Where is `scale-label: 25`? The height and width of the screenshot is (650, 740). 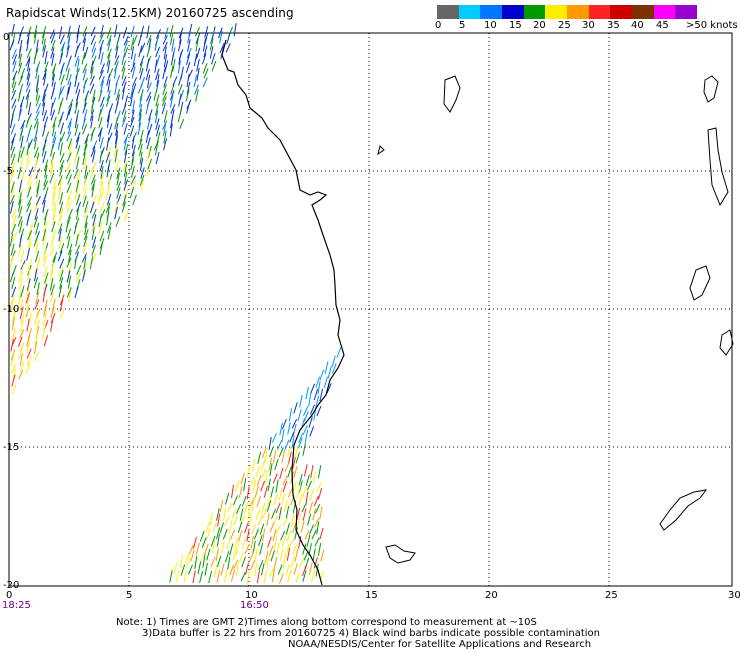
scale-label: 25 is located at coordinates (564, 25).